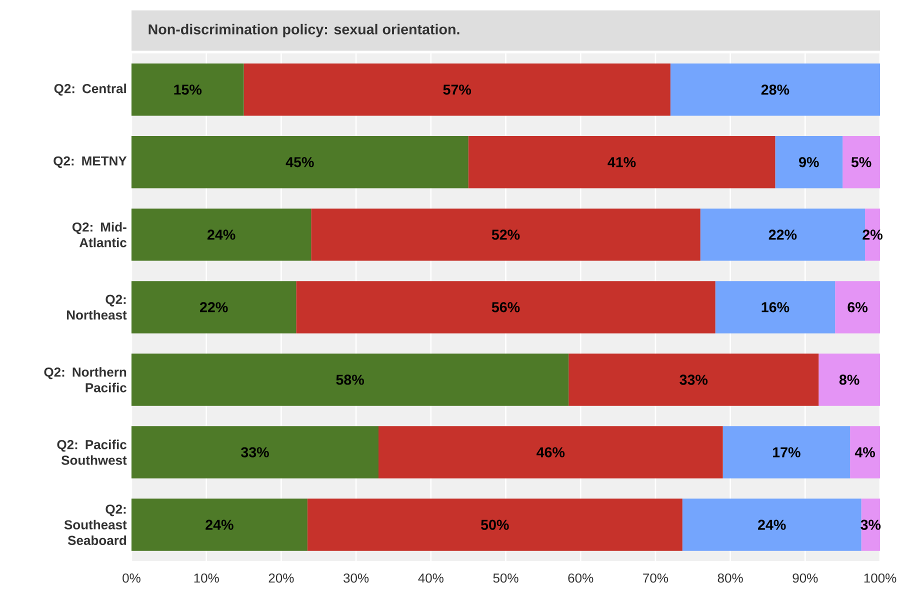  I want to click on y-tick-label: Q2: Southeast Seaboard, so click(95, 524).